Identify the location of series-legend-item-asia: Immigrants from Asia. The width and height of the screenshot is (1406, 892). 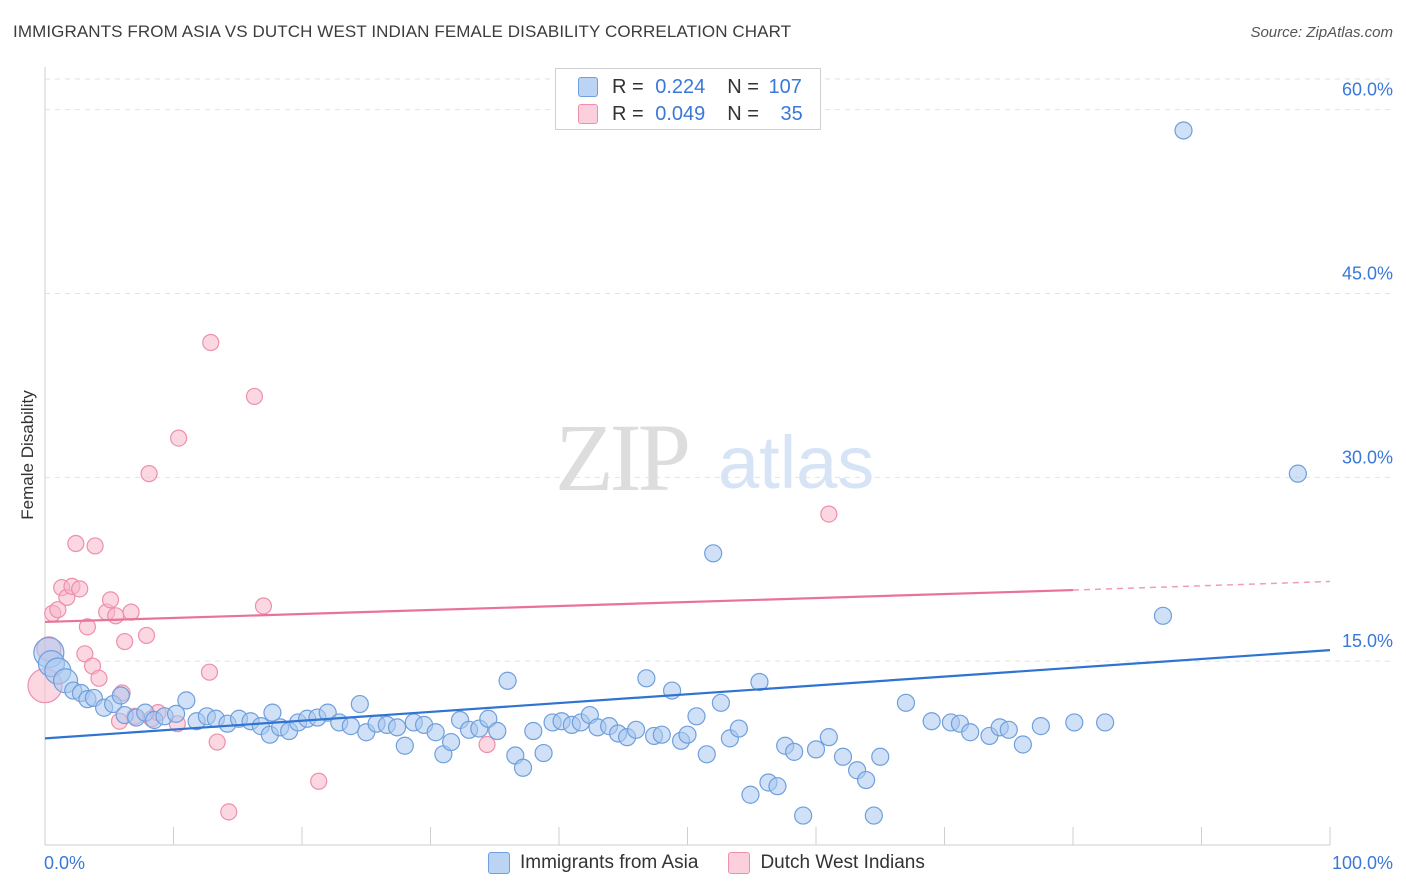
(593, 863).